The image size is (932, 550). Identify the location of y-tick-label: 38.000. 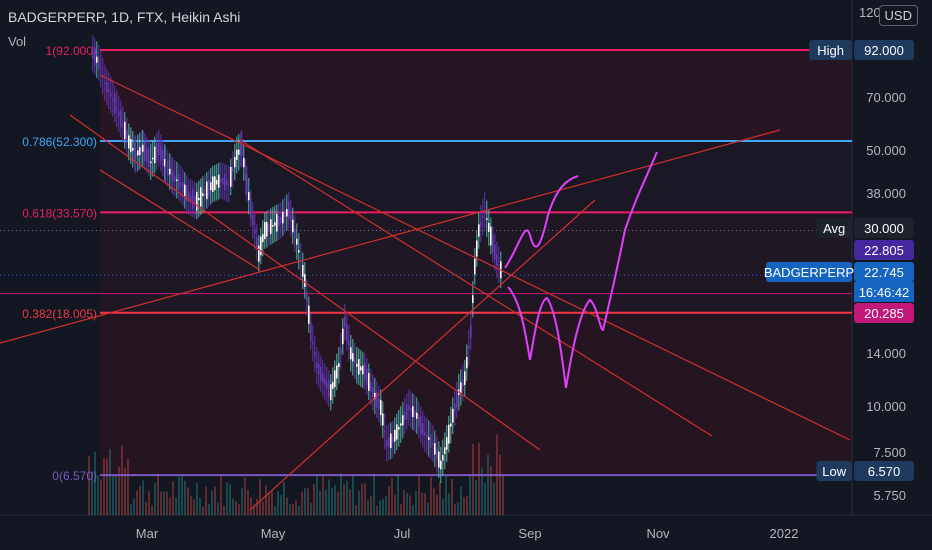
(886, 193).